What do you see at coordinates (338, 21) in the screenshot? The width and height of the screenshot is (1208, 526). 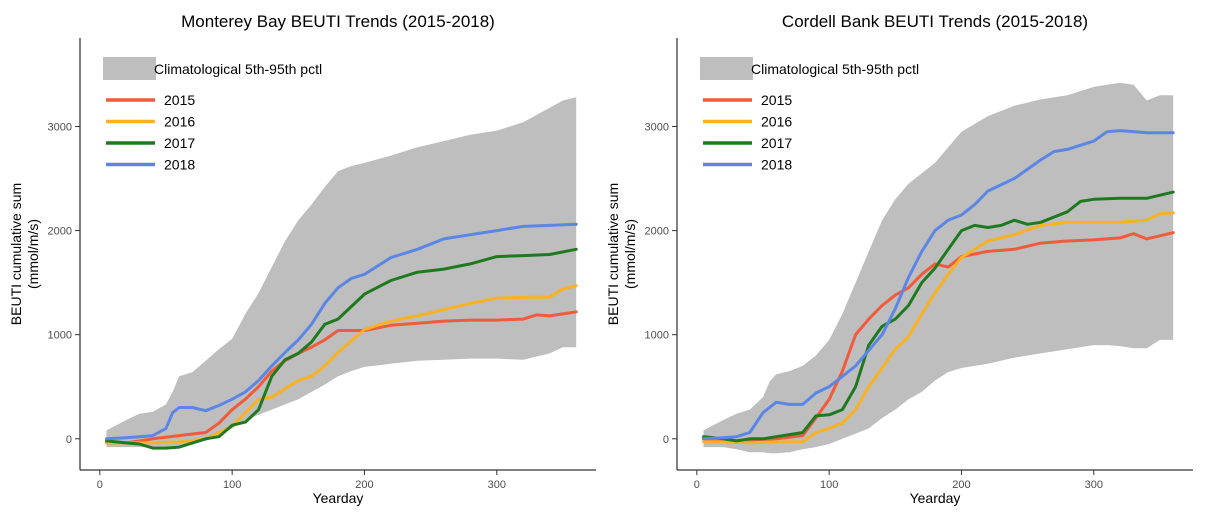 I see `chart-title: Monterey Bay BEUTI Trends (2015-2018)` at bounding box center [338, 21].